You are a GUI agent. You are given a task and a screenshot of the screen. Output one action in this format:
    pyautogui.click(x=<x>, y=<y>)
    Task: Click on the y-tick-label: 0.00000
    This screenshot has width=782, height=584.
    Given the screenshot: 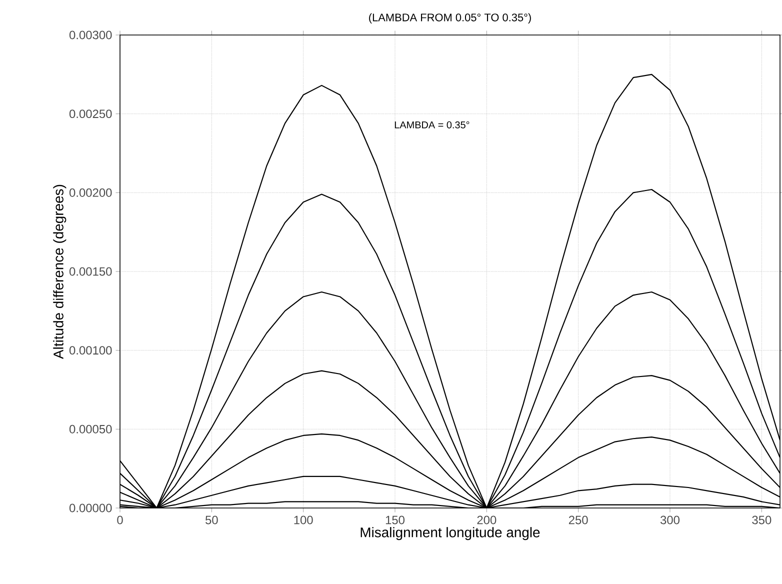 What is the action you would take?
    pyautogui.click(x=90, y=508)
    